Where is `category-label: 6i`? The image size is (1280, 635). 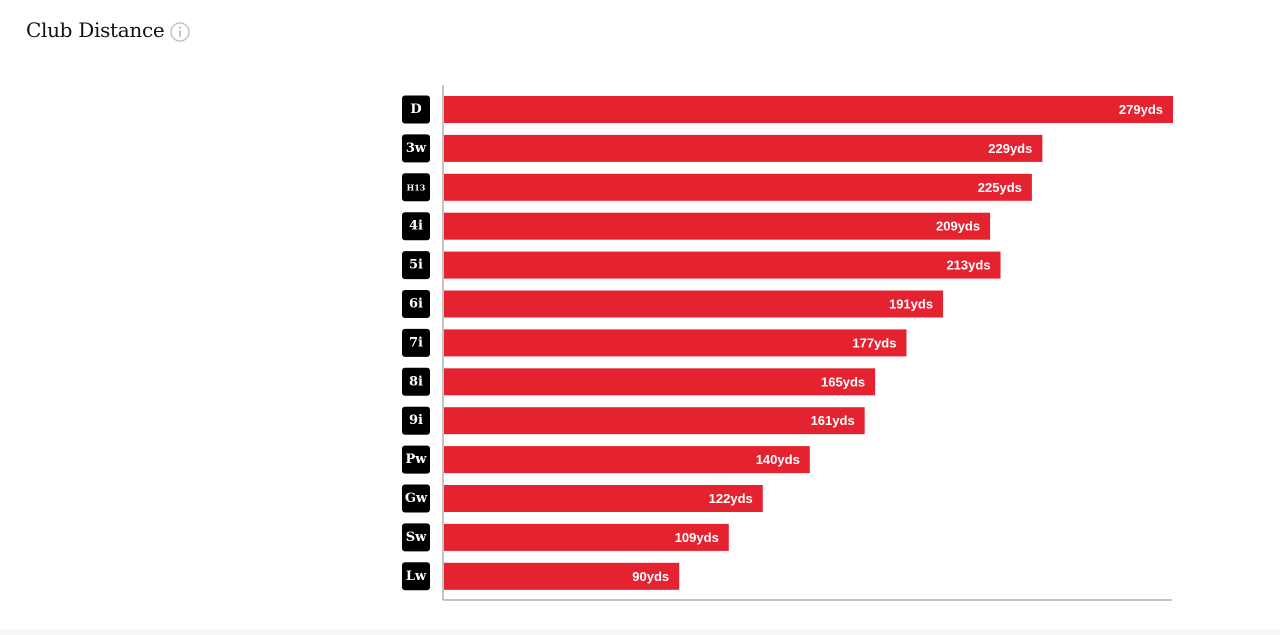
category-label: 6i is located at coordinates (416, 304).